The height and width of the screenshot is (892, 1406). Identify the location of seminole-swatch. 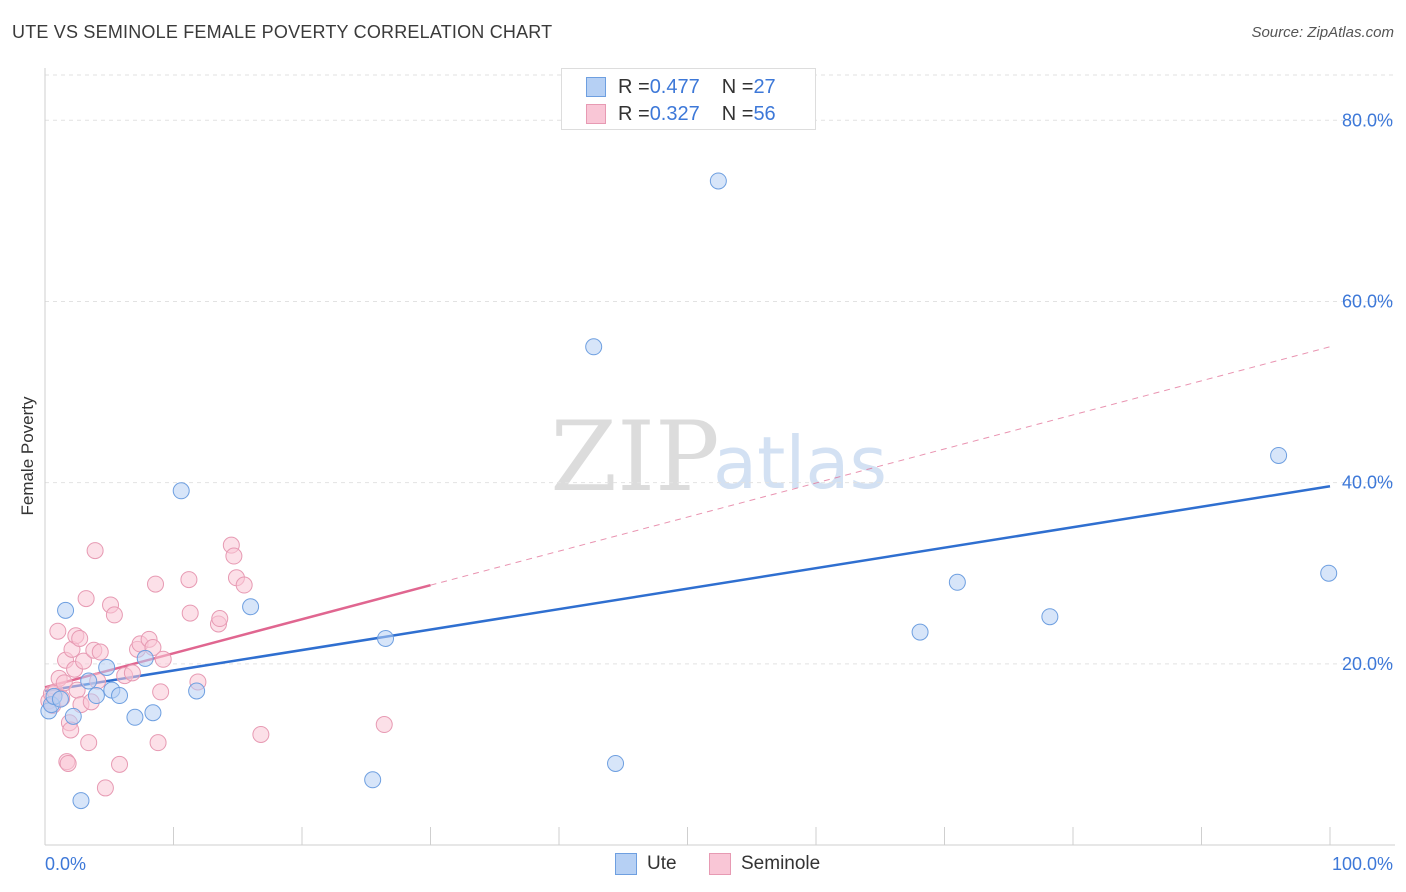
(596, 114).